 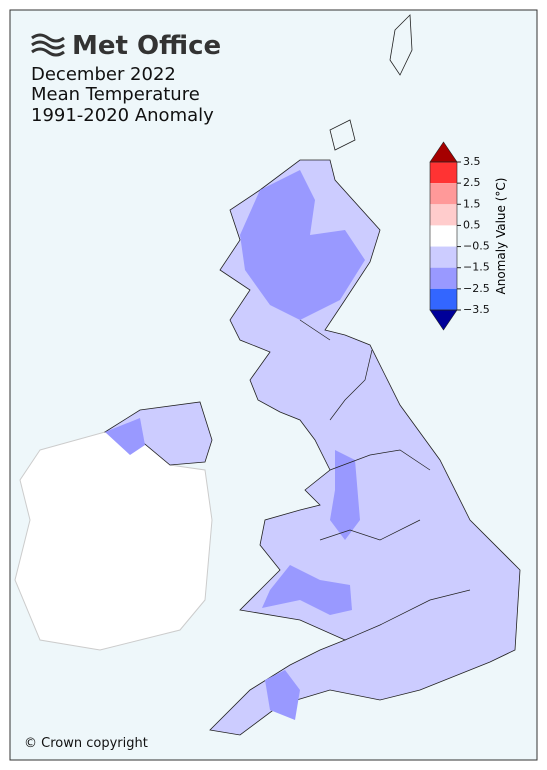 What do you see at coordinates (146, 46) in the screenshot?
I see `logo-text: Met Office` at bounding box center [146, 46].